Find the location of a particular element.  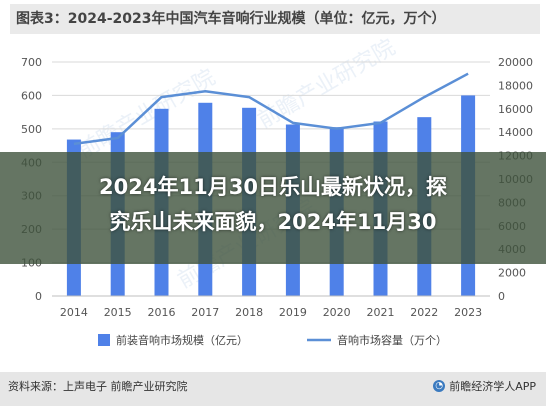

line-path is located at coordinates (271, 109).